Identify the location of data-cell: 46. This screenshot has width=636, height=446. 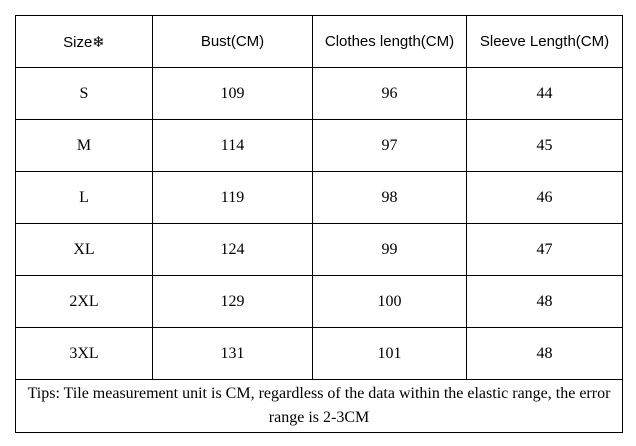
(544, 197).